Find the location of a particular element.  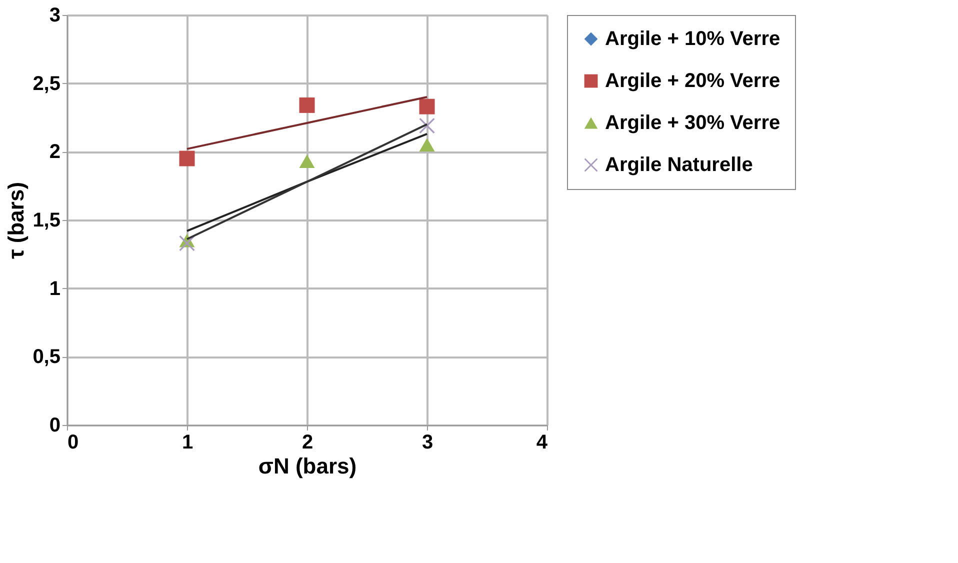

x-tick-label: 1 is located at coordinates (188, 443).